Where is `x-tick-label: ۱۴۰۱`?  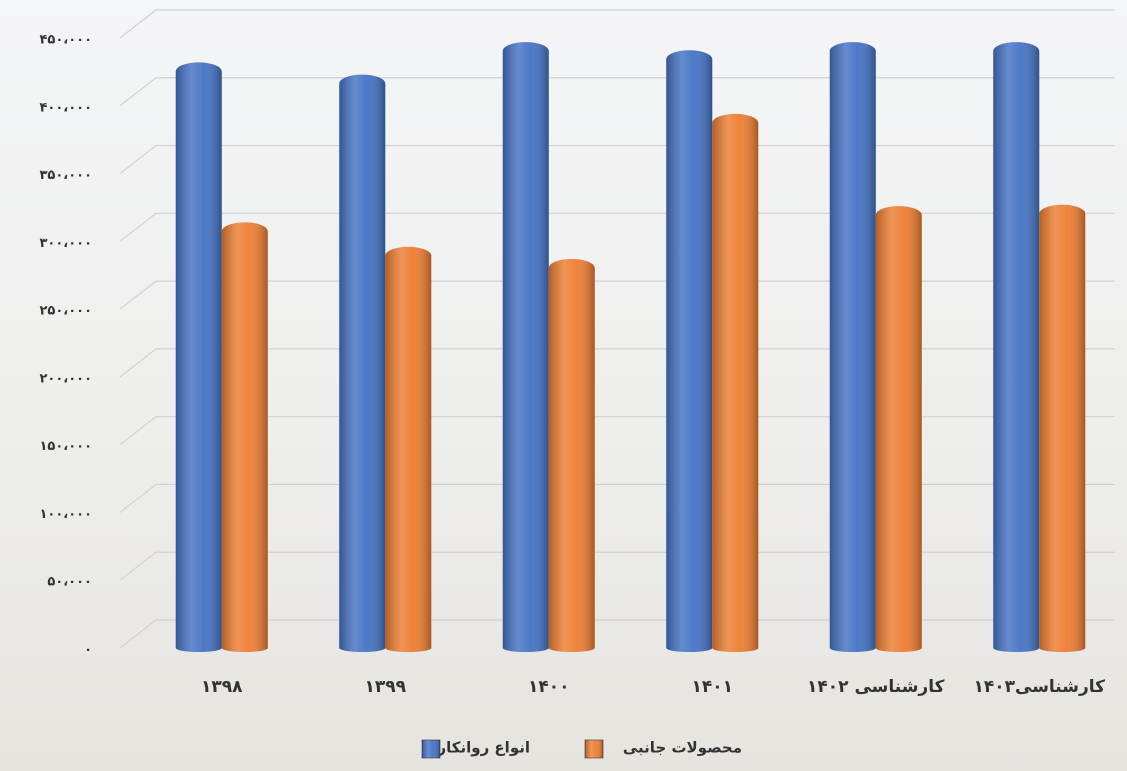 x-tick-label: ۱۴۰۱ is located at coordinates (712, 687).